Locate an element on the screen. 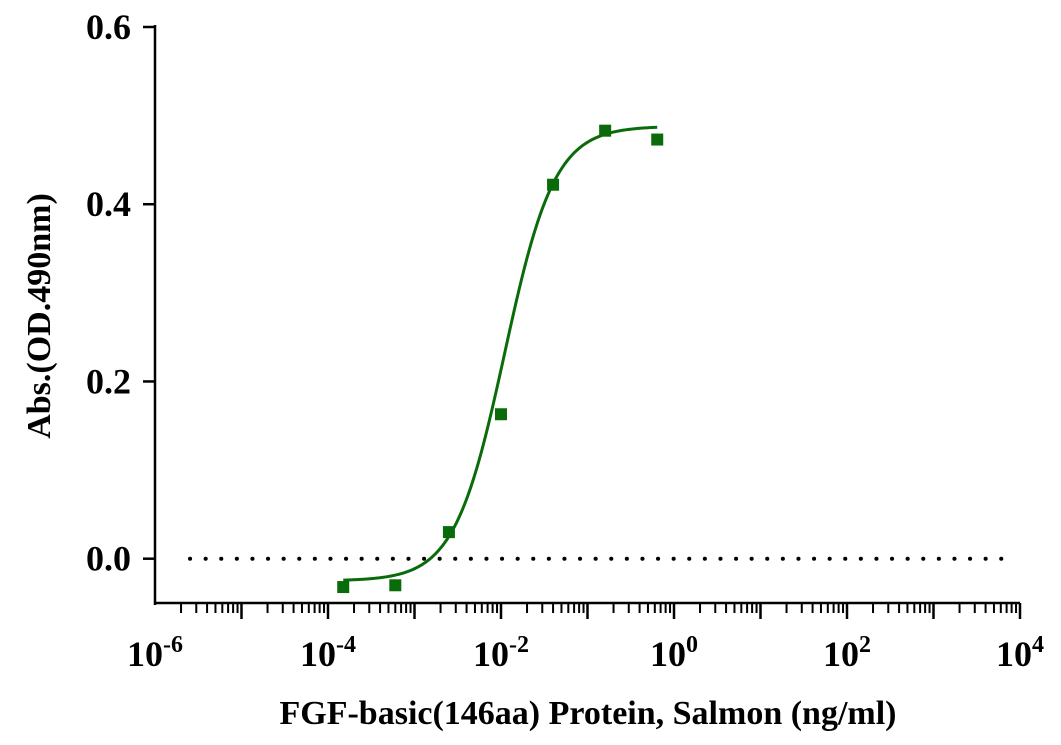  x-tick-label: 10⁻² is located at coordinates (501, 653).